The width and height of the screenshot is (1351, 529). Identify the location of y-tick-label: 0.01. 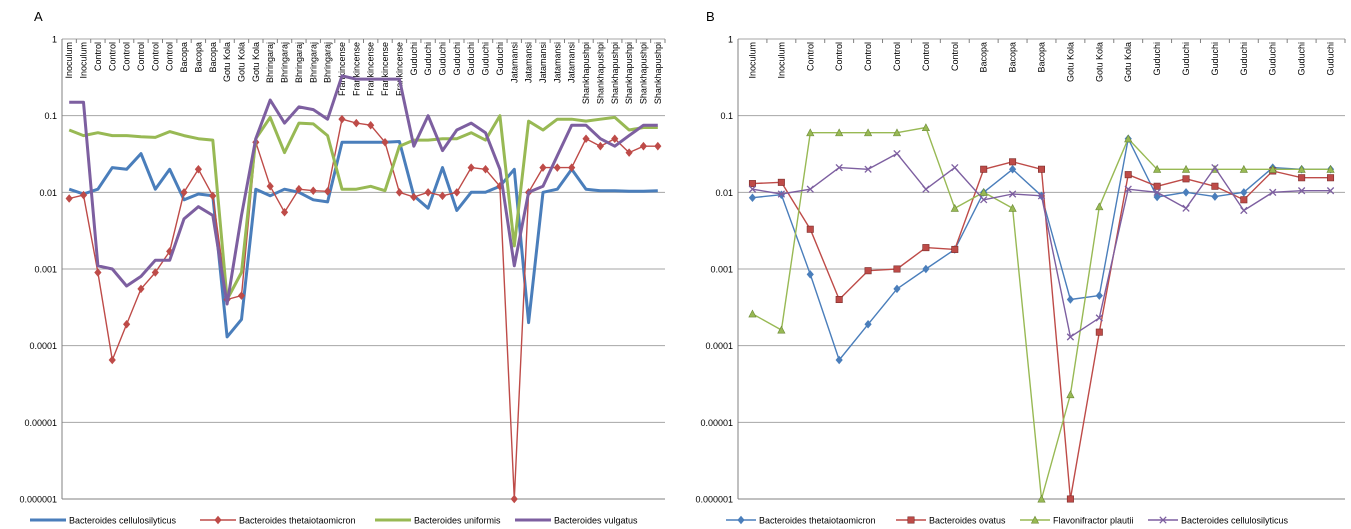
(48, 193).